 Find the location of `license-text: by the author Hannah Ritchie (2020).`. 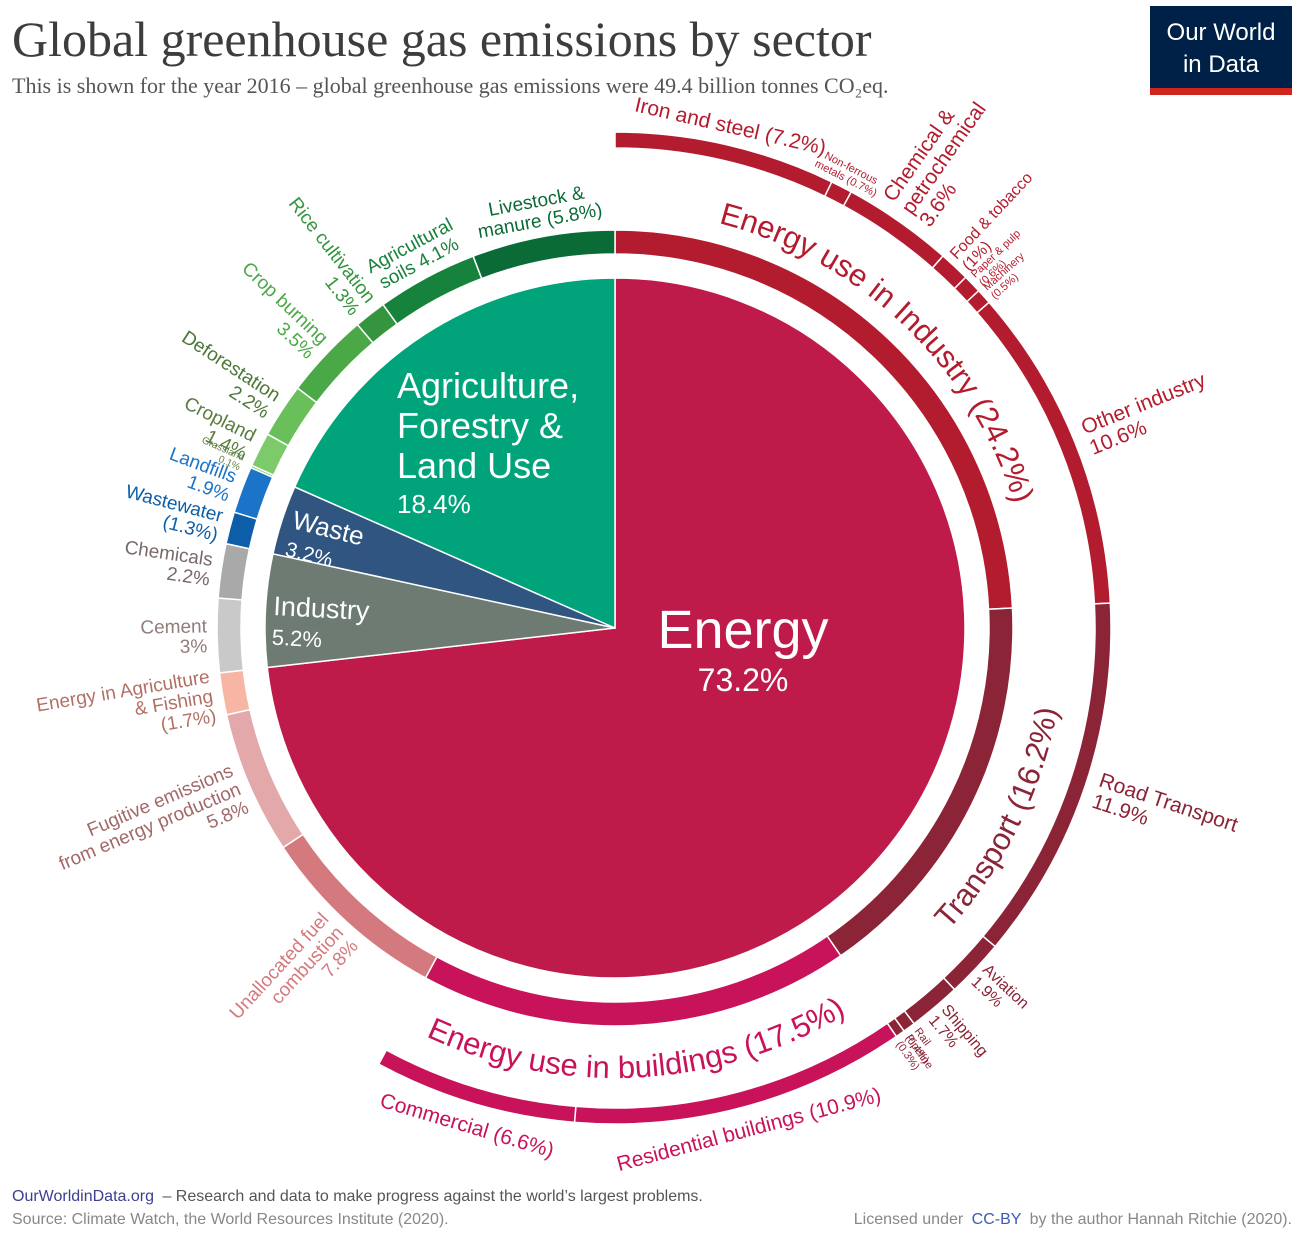

license-text: by the author Hannah Ritchie (2020). is located at coordinates (1161, 1219).